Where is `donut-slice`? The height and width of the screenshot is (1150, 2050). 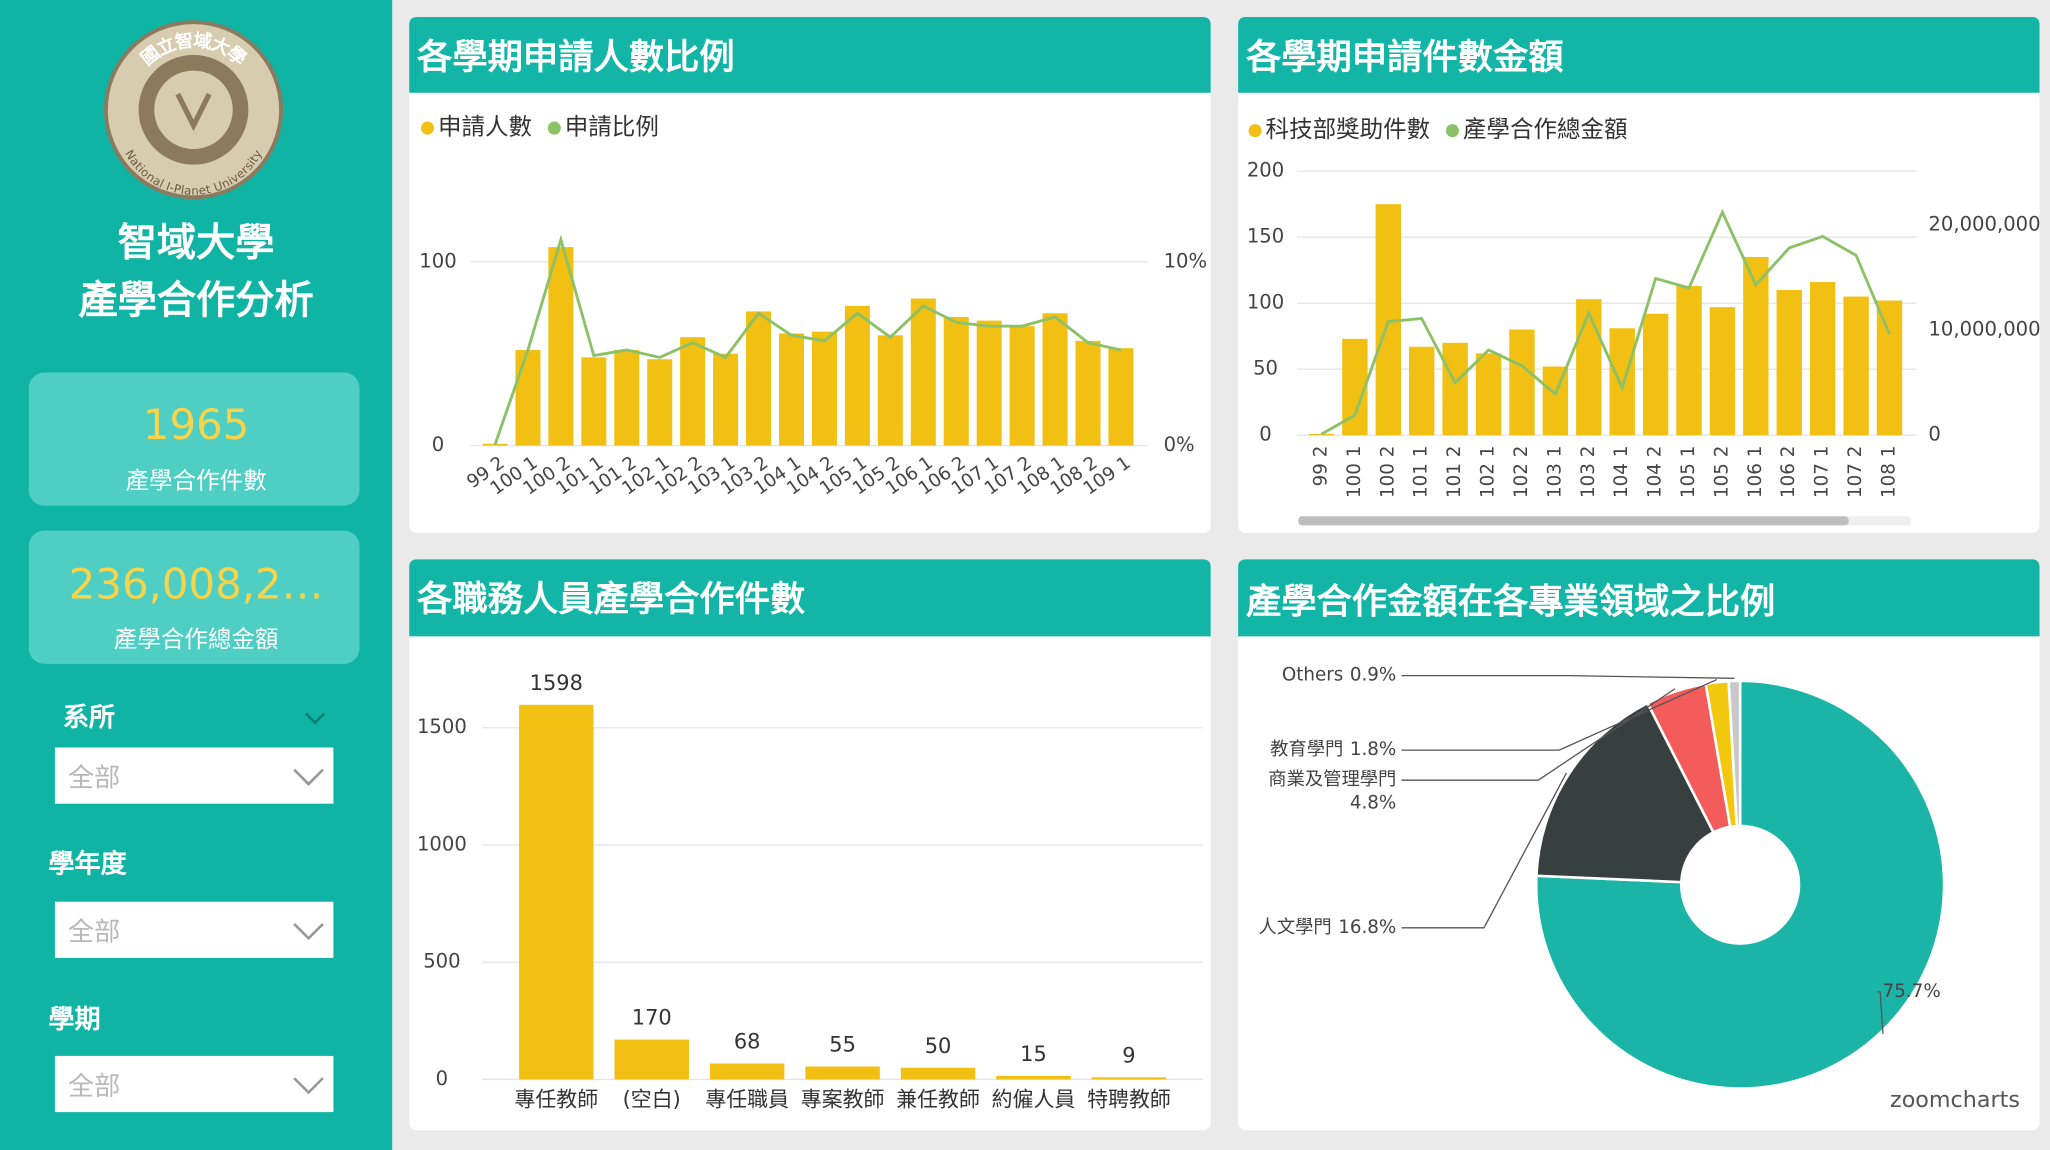
donut-slice is located at coordinates (1734, 753).